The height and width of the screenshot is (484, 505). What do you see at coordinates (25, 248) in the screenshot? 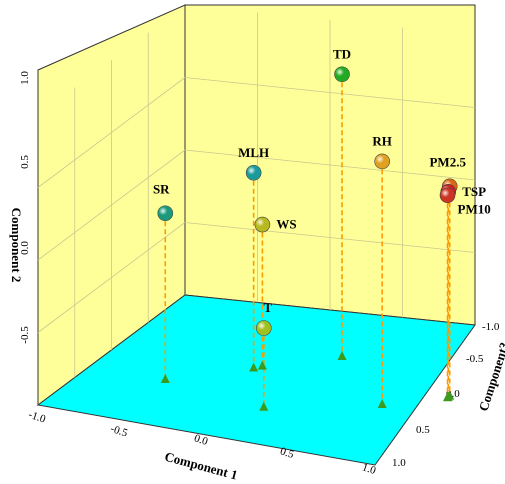
I see `y-tick-label: 0.0` at bounding box center [25, 248].